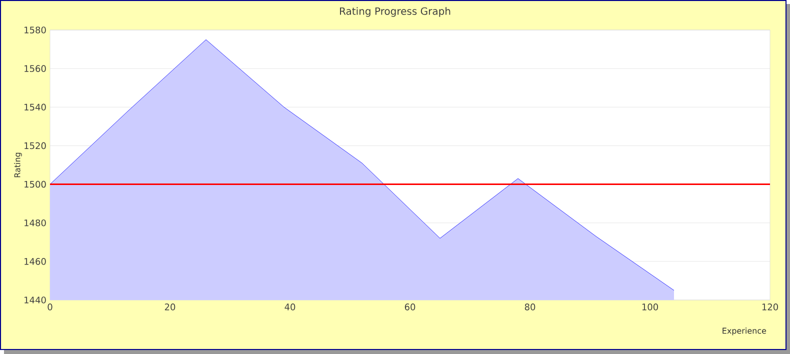  What do you see at coordinates (35, 261) in the screenshot?
I see `y-tick-label: 1460` at bounding box center [35, 261].